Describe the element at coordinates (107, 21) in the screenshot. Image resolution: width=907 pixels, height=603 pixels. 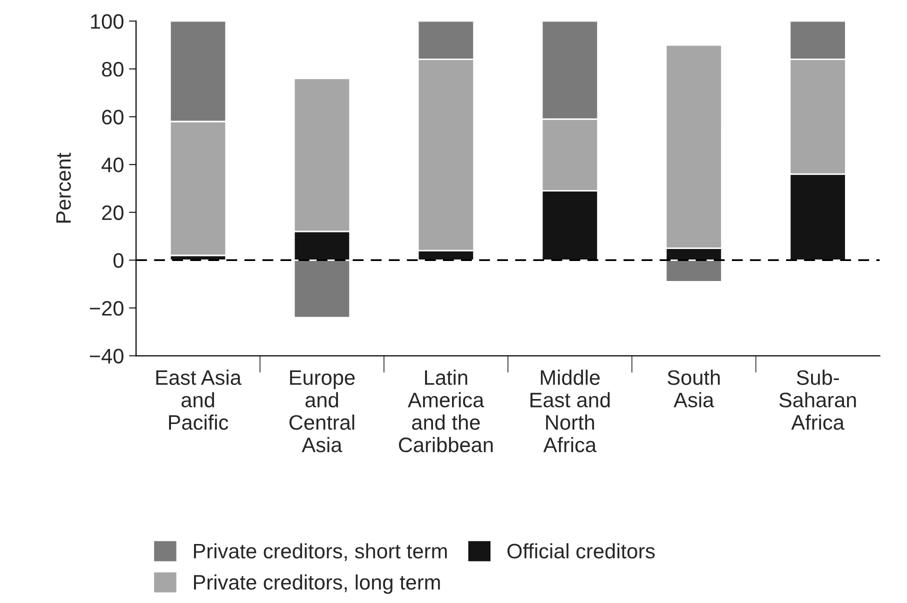
I see `y-tick-label: 100` at that location.